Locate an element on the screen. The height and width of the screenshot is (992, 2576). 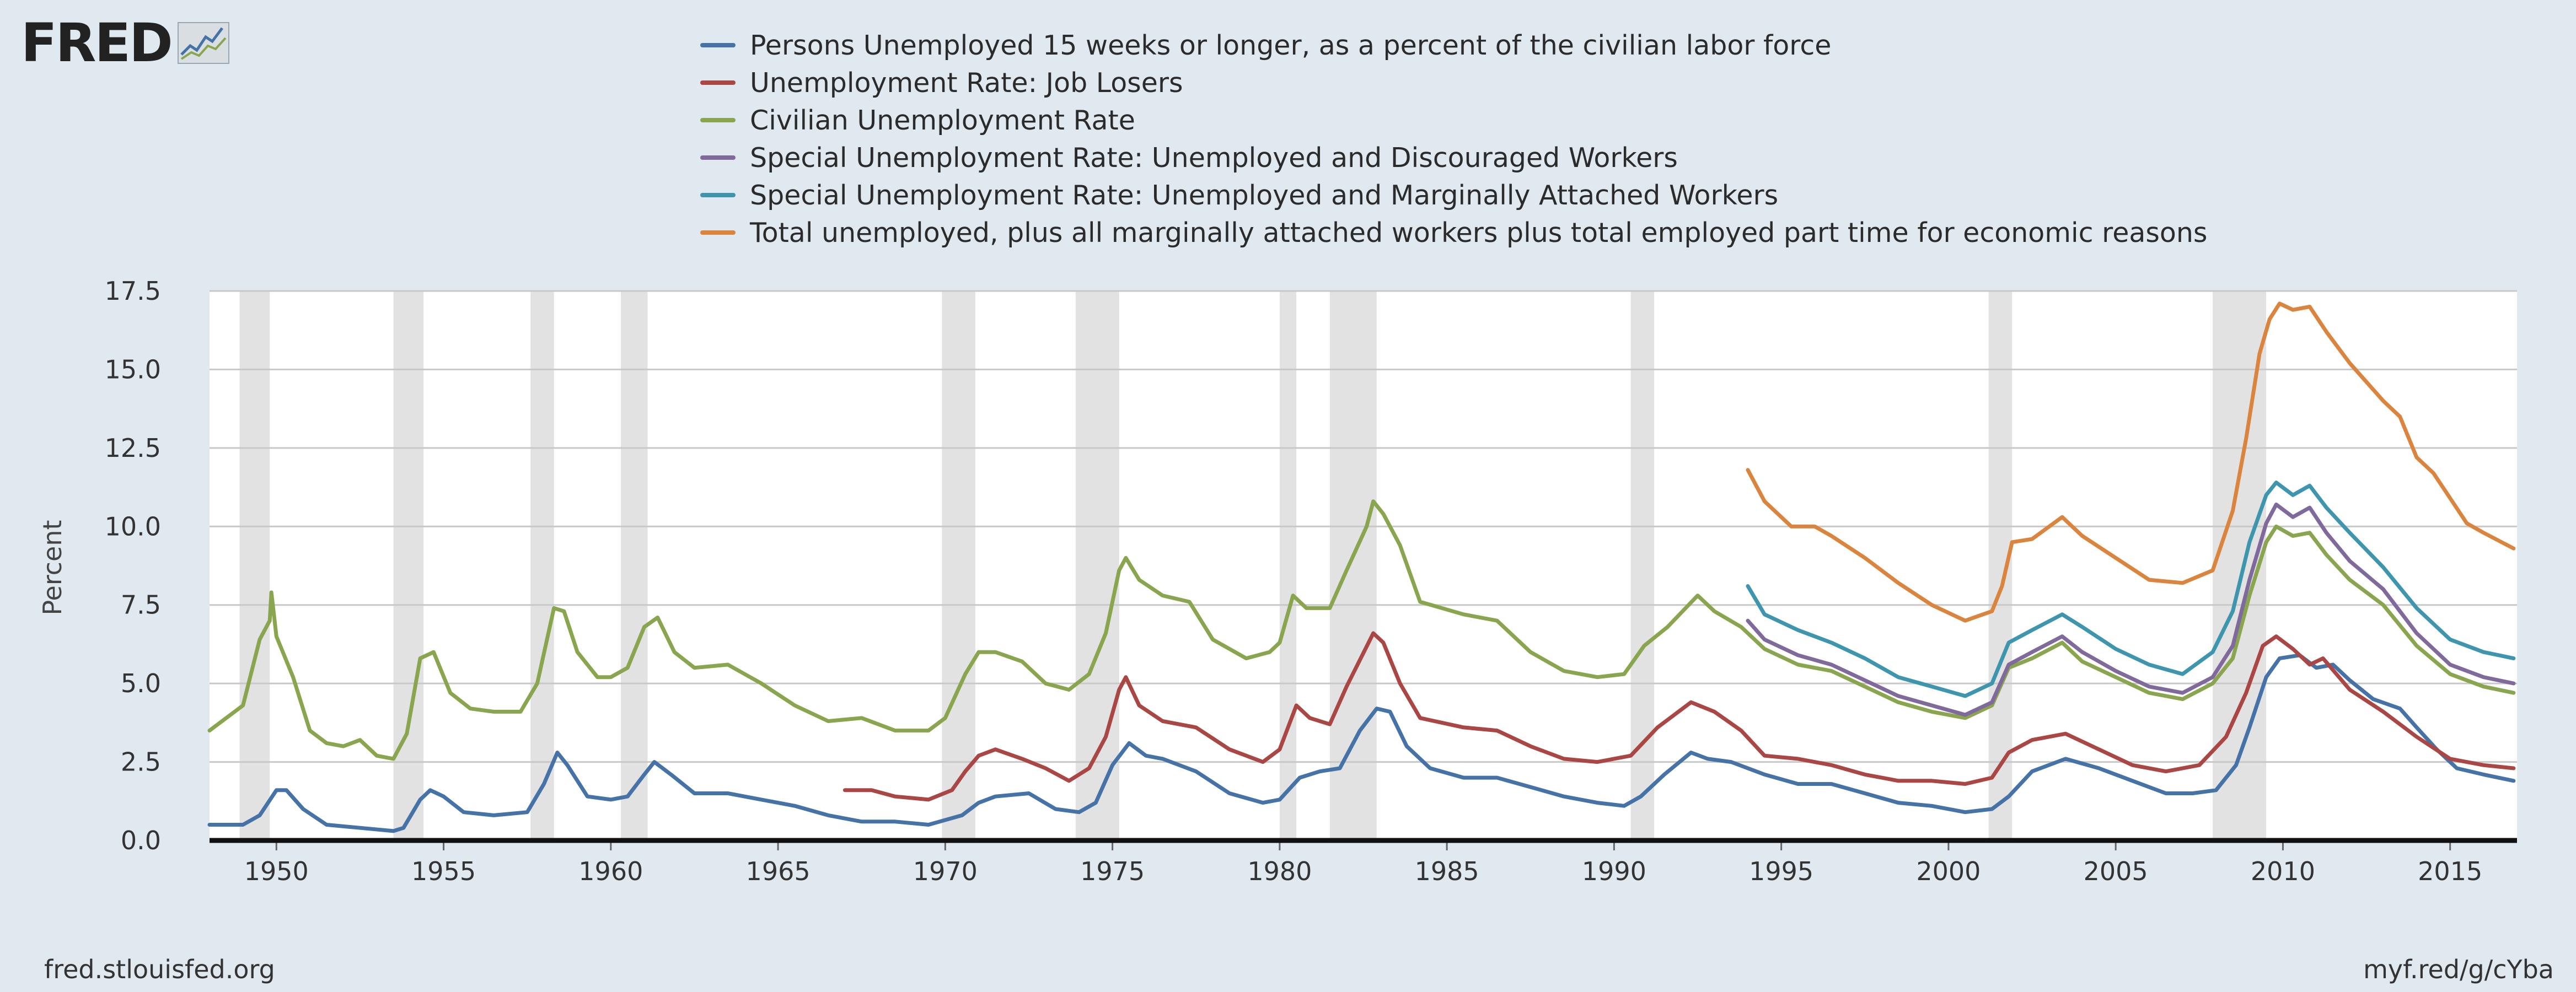
x-tick-label: 1980 is located at coordinates (1279, 871).